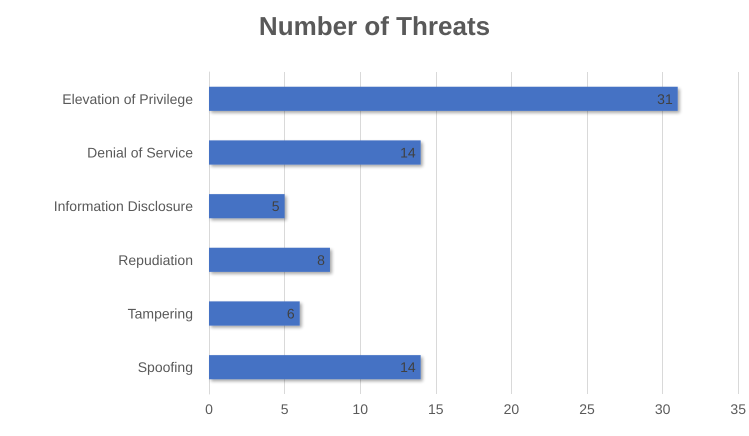  Describe the element at coordinates (665, 98) in the screenshot. I see `data-label: 31` at that location.